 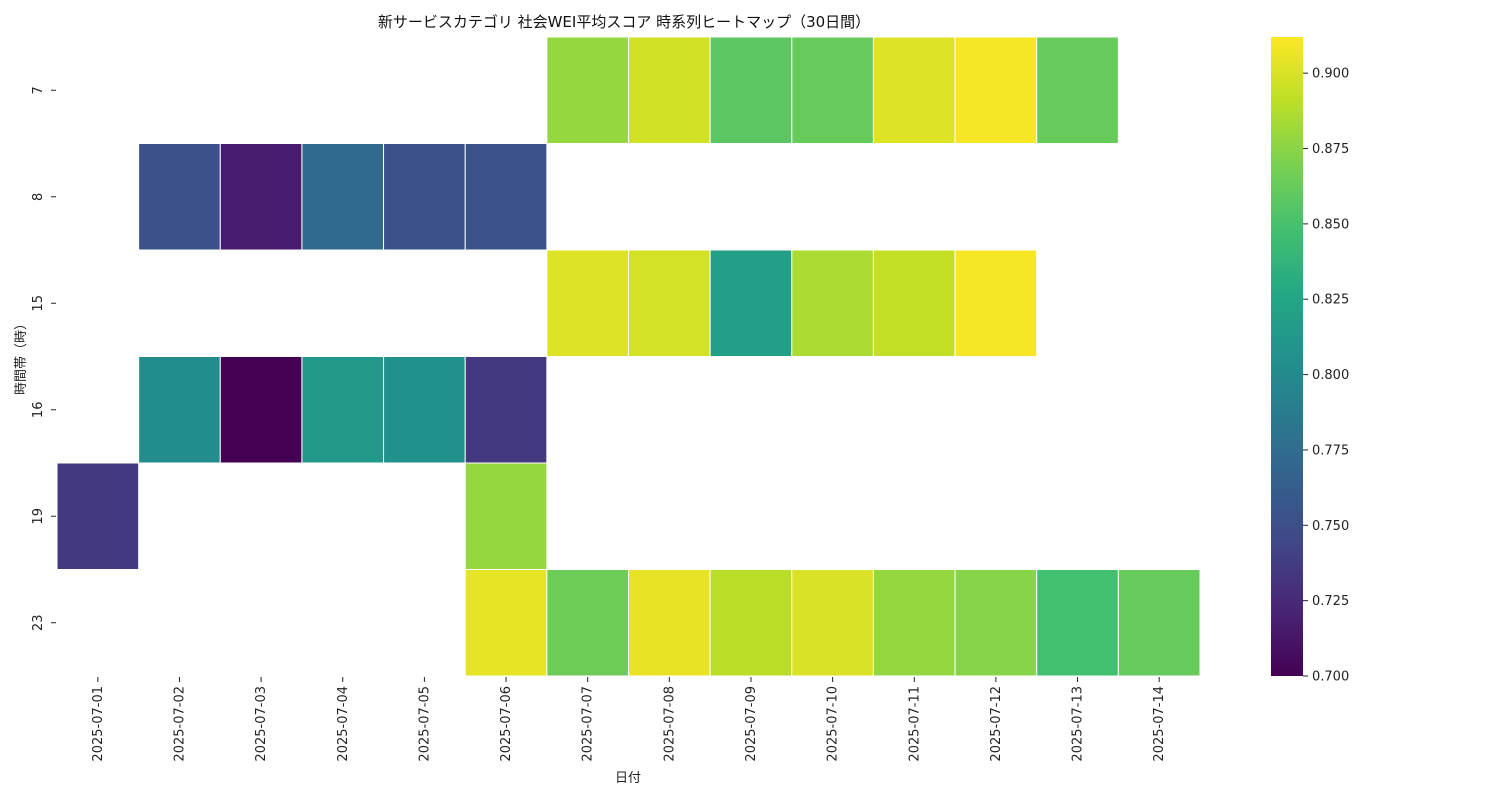 What do you see at coordinates (1159, 724) in the screenshot?
I see `x-tick-label: 2025-07-14` at bounding box center [1159, 724].